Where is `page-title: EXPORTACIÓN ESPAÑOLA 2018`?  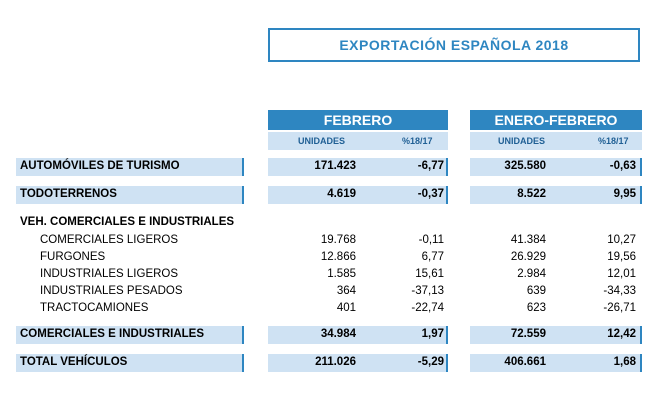
page-title: EXPORTACIÓN ESPAÑOLA 2018 is located at coordinates (454, 45).